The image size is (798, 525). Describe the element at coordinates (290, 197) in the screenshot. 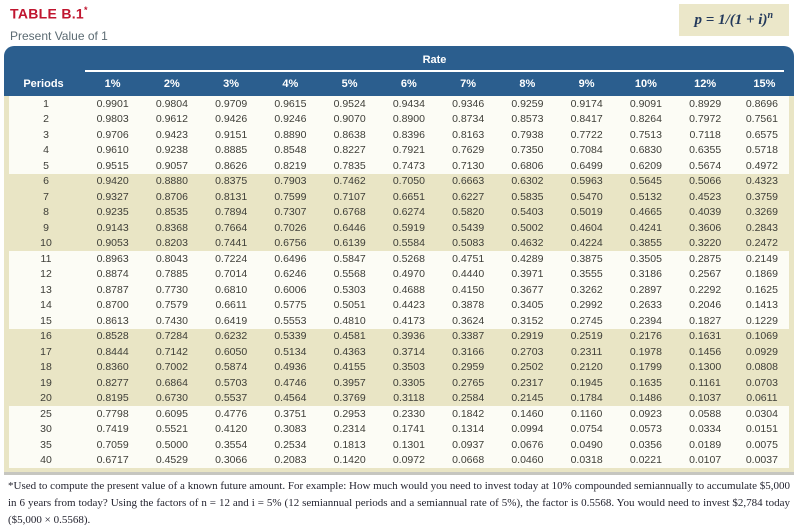

I see `factor-cell: 0.7599` at that location.